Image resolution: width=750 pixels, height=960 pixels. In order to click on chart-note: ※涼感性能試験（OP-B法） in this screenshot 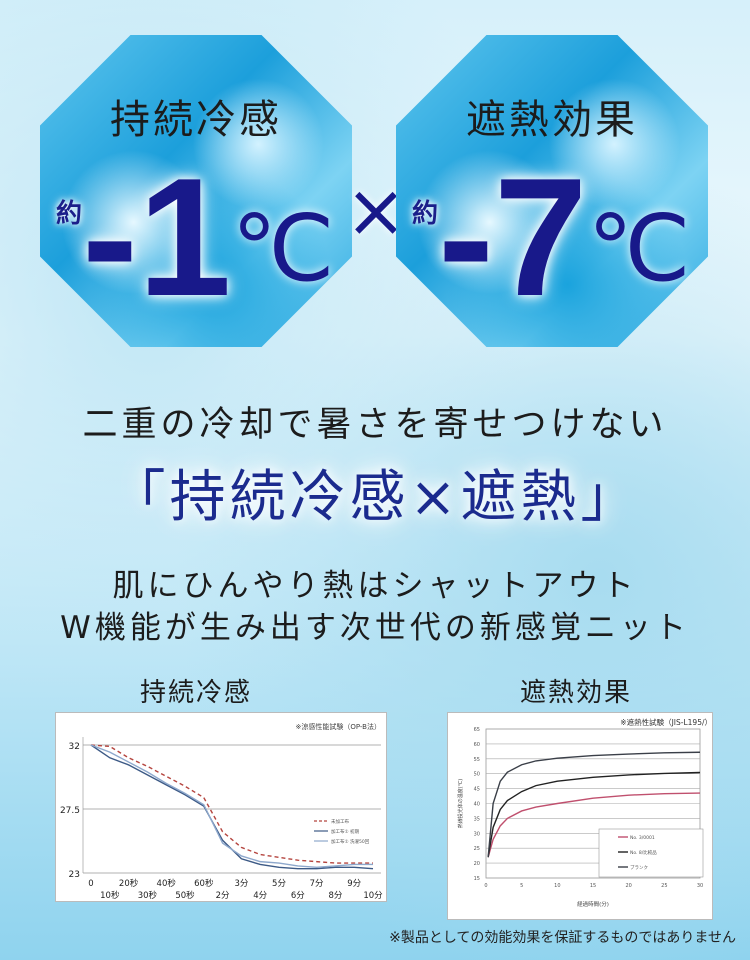, I will do `click(338, 726)`.